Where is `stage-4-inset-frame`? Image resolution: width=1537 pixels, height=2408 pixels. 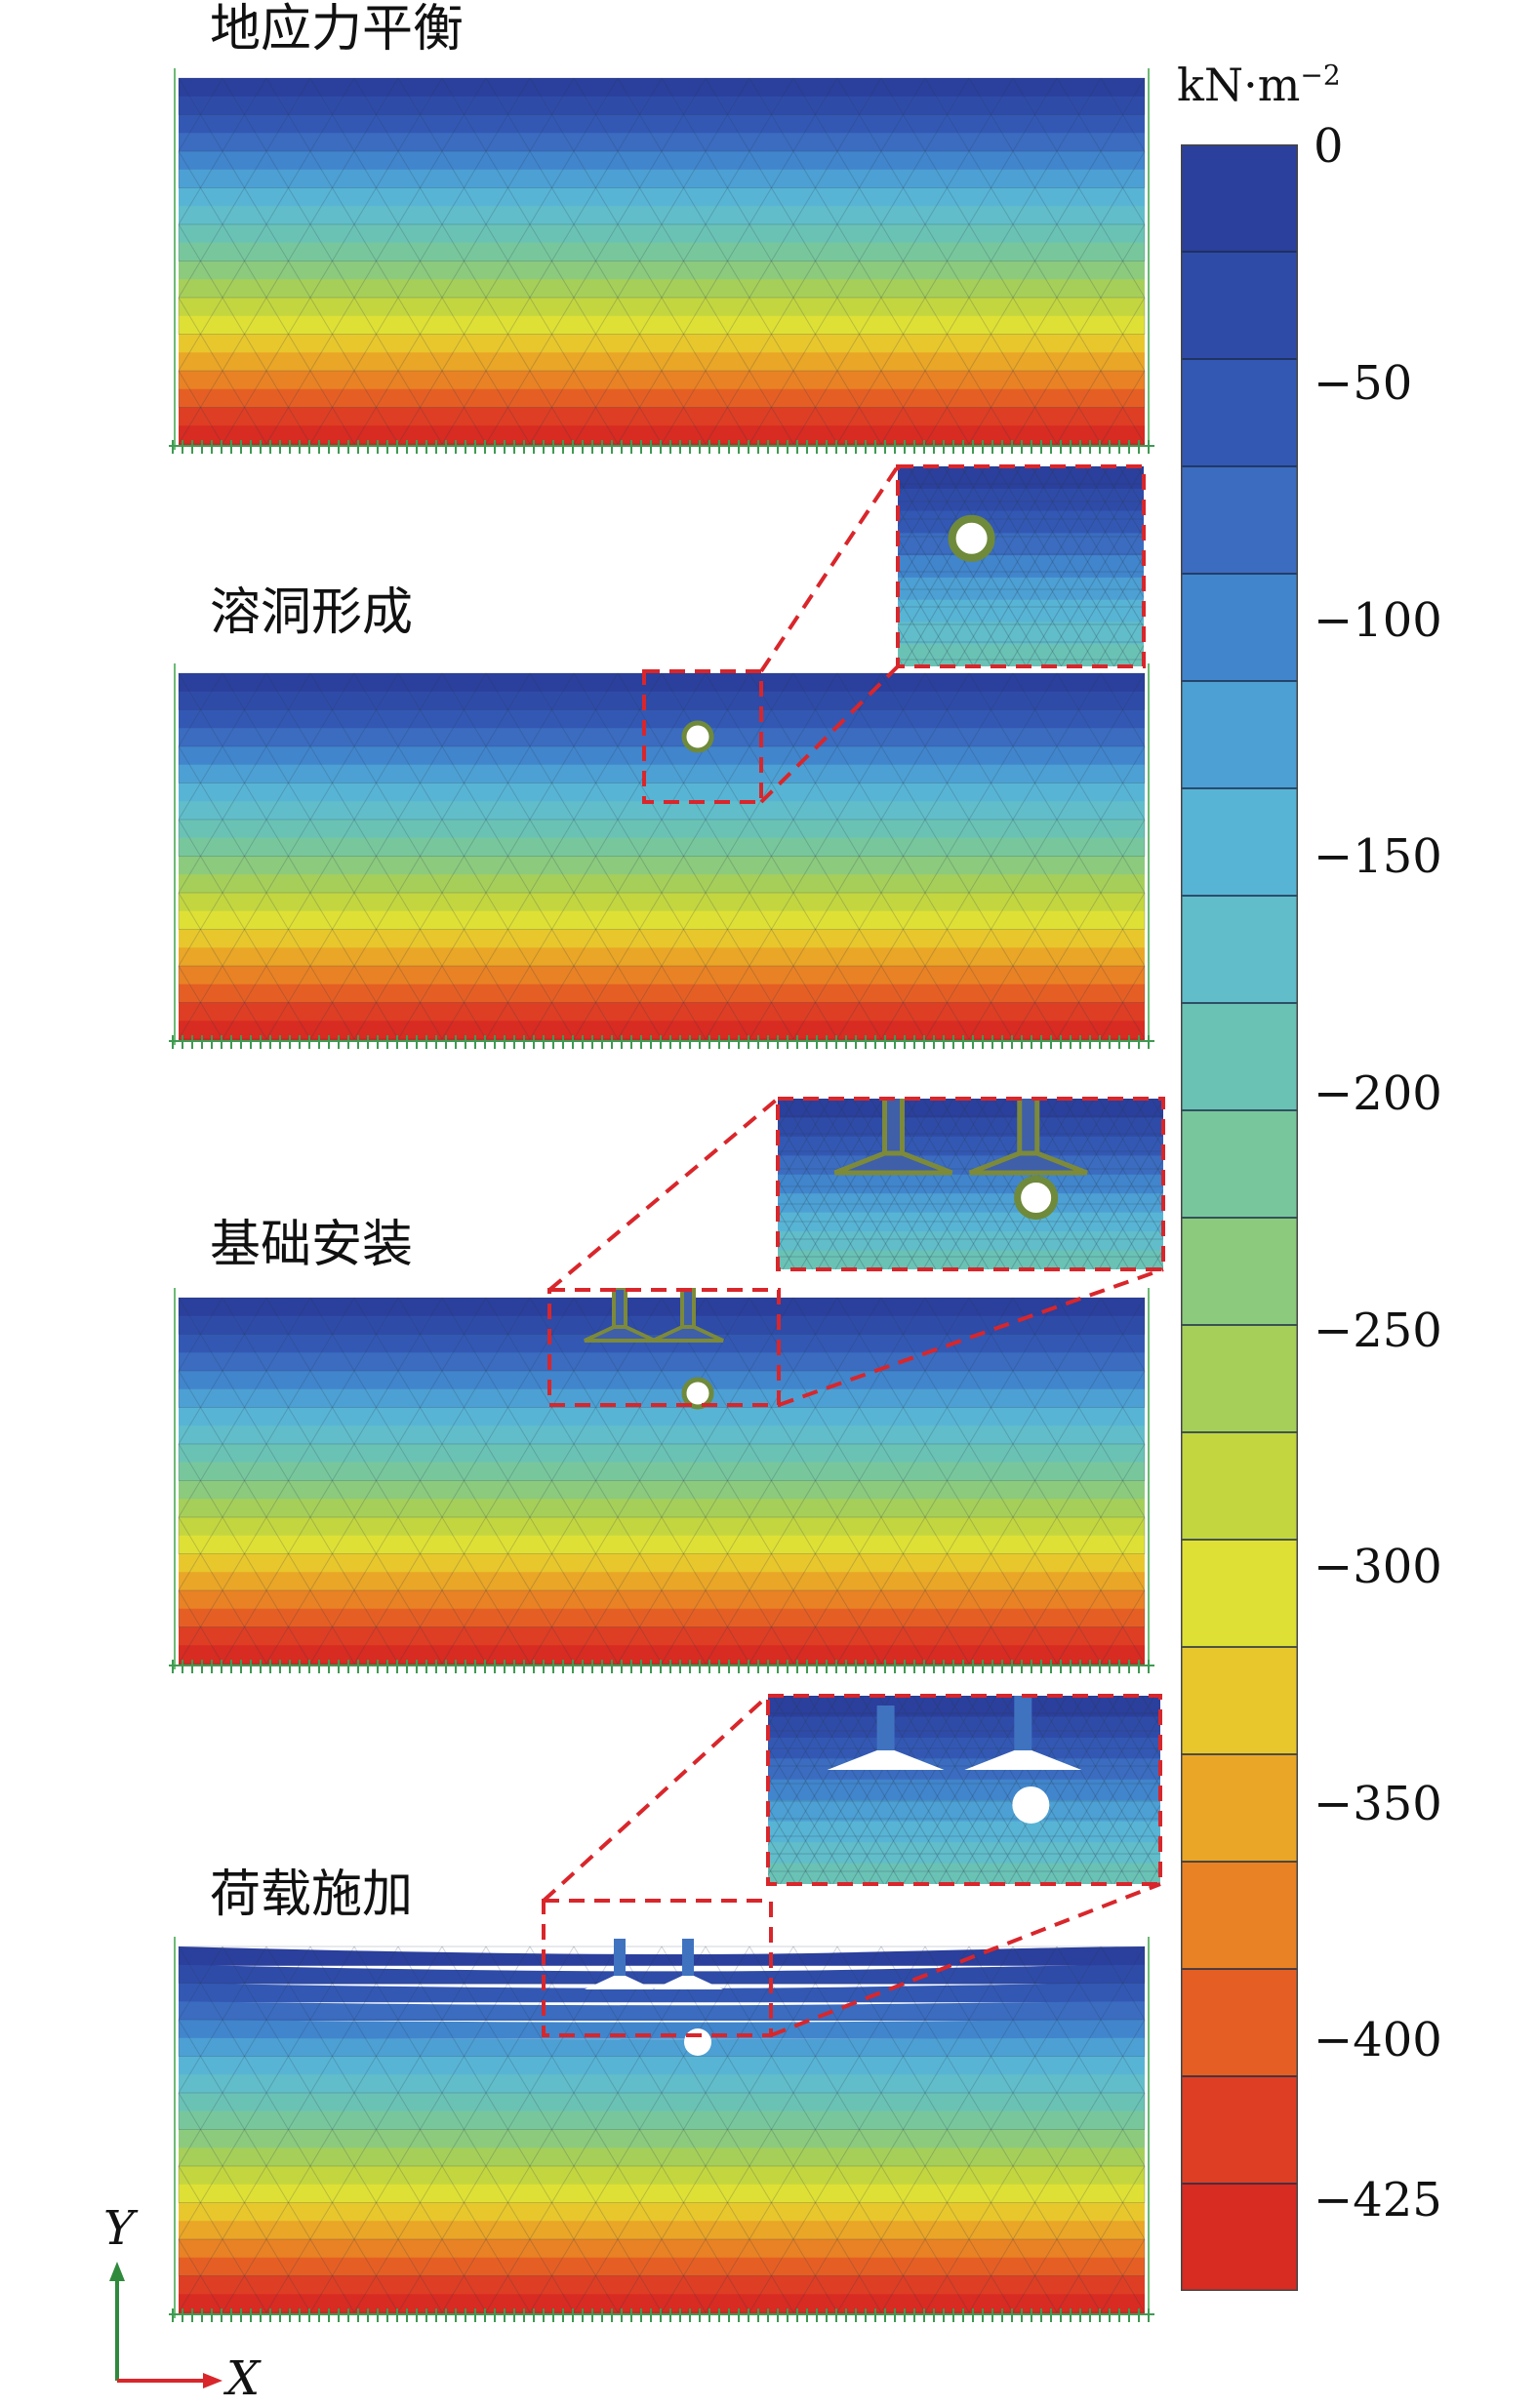 stage-4-inset-frame is located at coordinates (964, 1790).